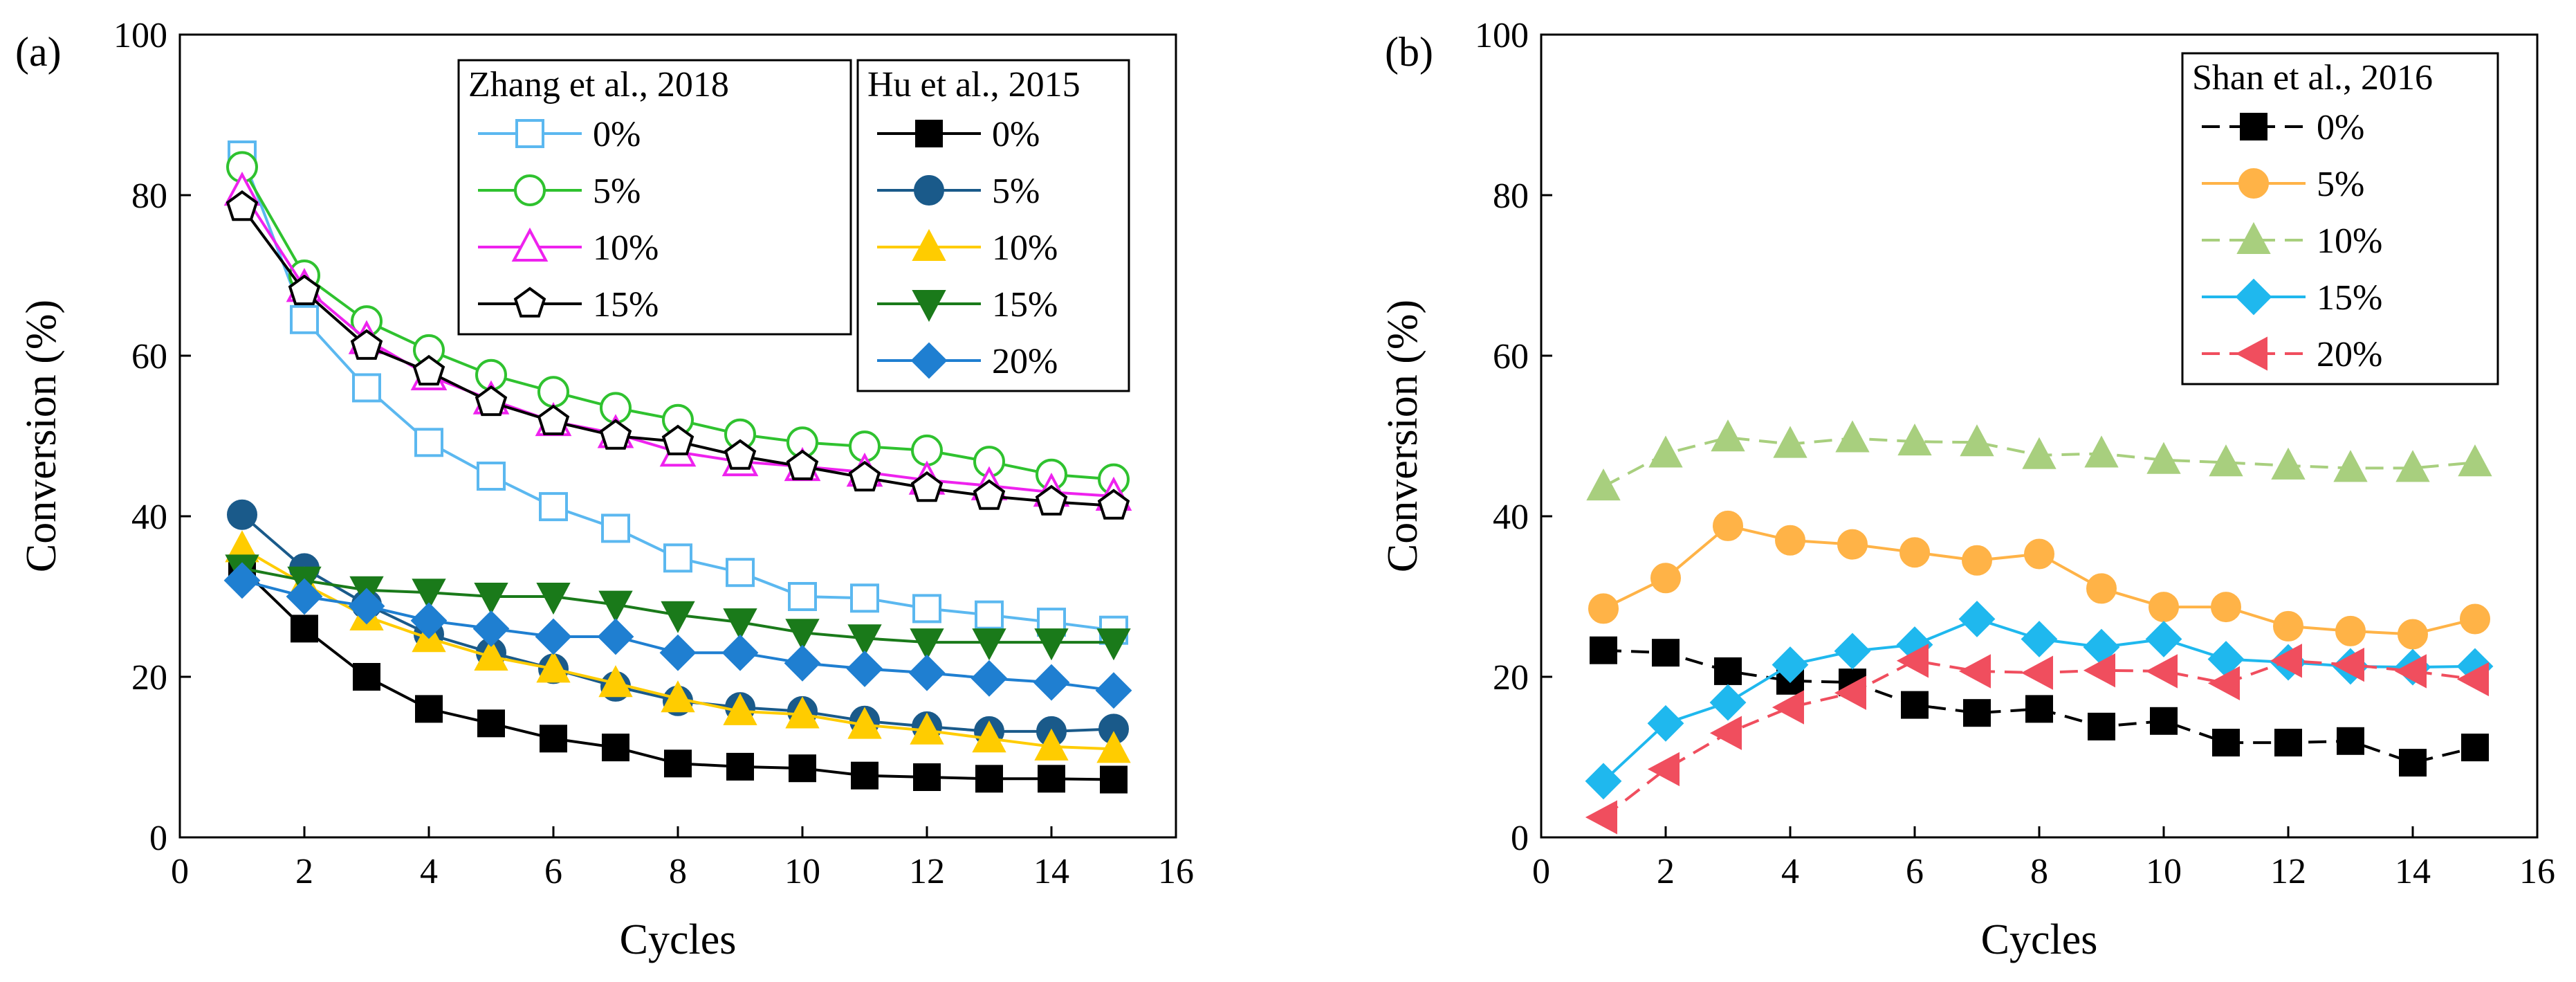 Image resolution: width=2576 pixels, height=982 pixels. I want to click on panel-b-y-tick-label: 80, so click(1511, 196).